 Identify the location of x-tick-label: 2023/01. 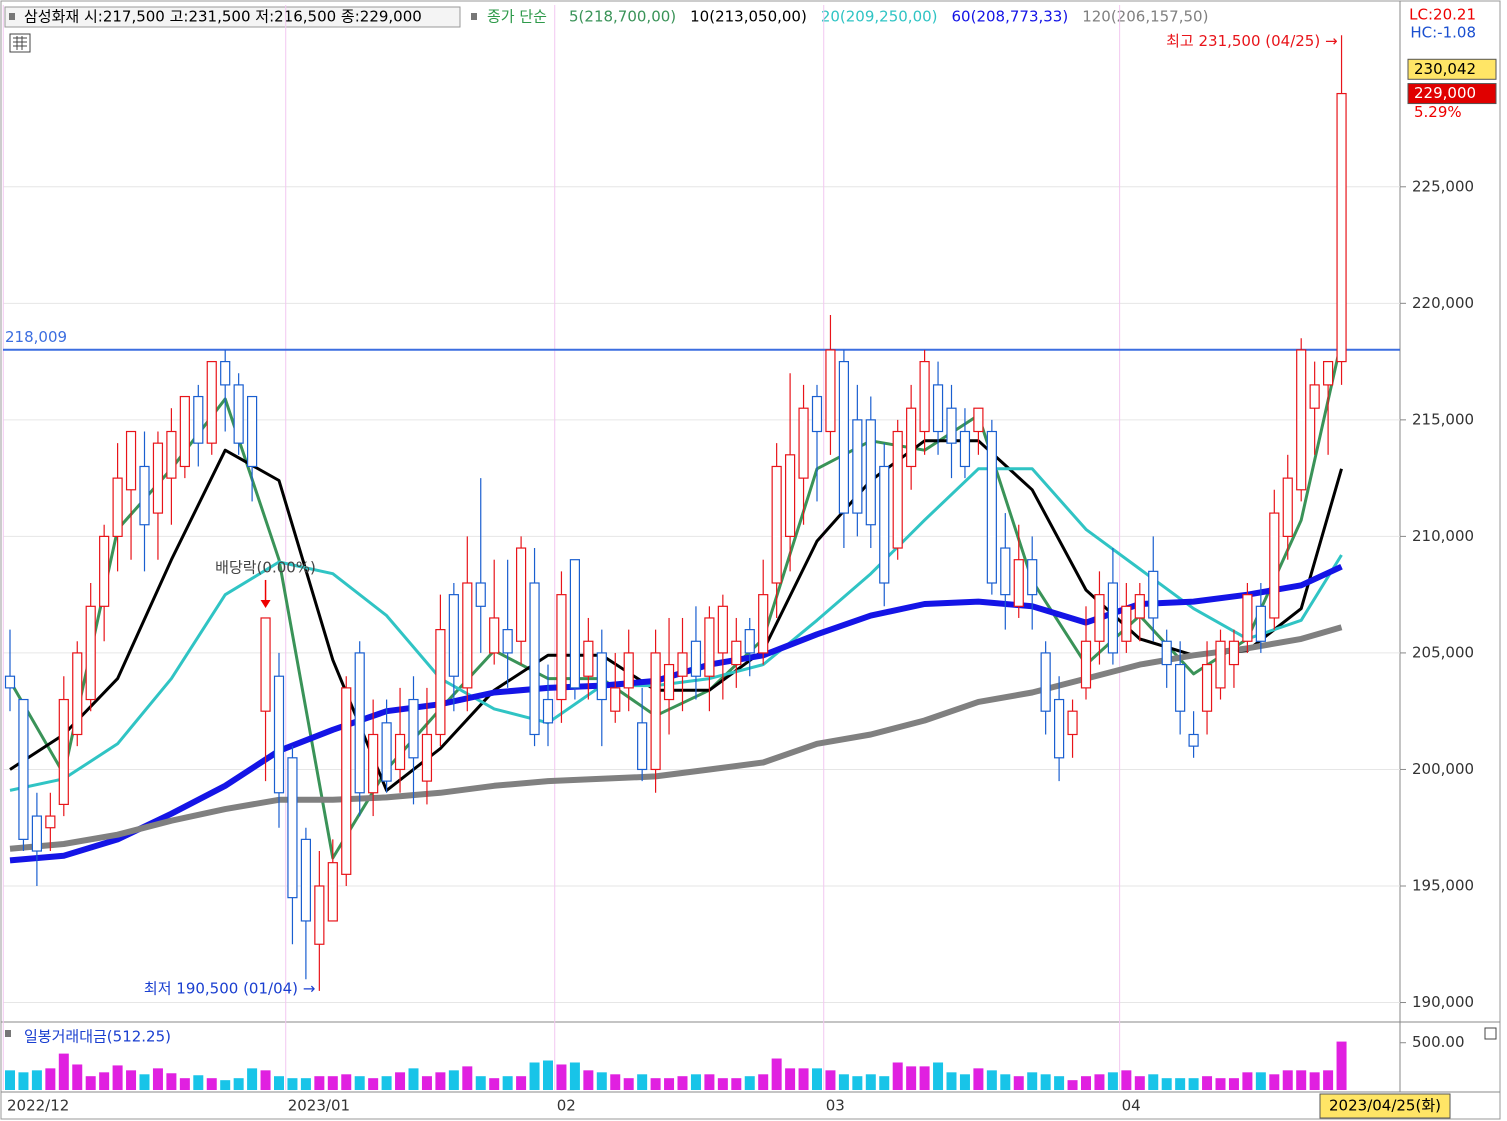
(319, 1106).